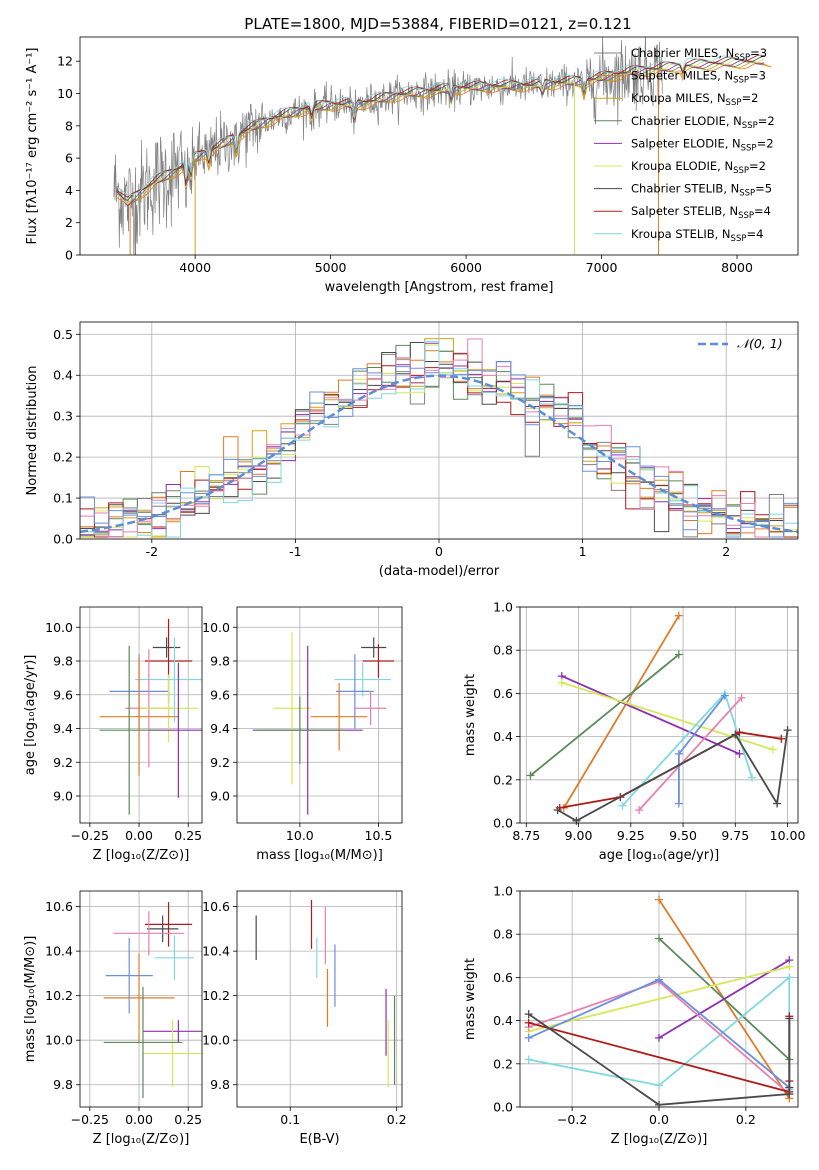 The image size is (819, 1170). Describe the element at coordinates (319, 1139) in the screenshot. I see `x-axis-label: E(B-V)` at that location.